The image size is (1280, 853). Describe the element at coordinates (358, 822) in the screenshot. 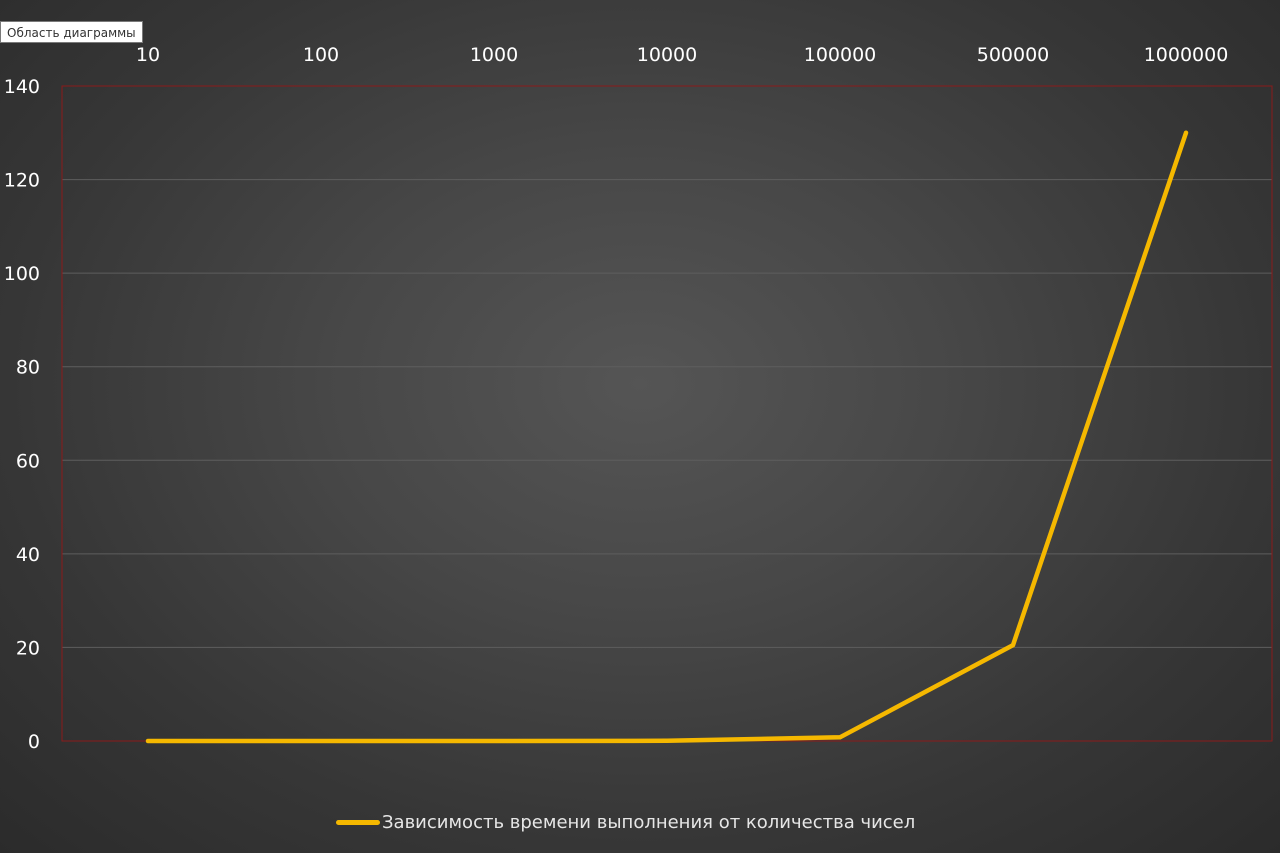

I see `legend-series-swatch` at that location.